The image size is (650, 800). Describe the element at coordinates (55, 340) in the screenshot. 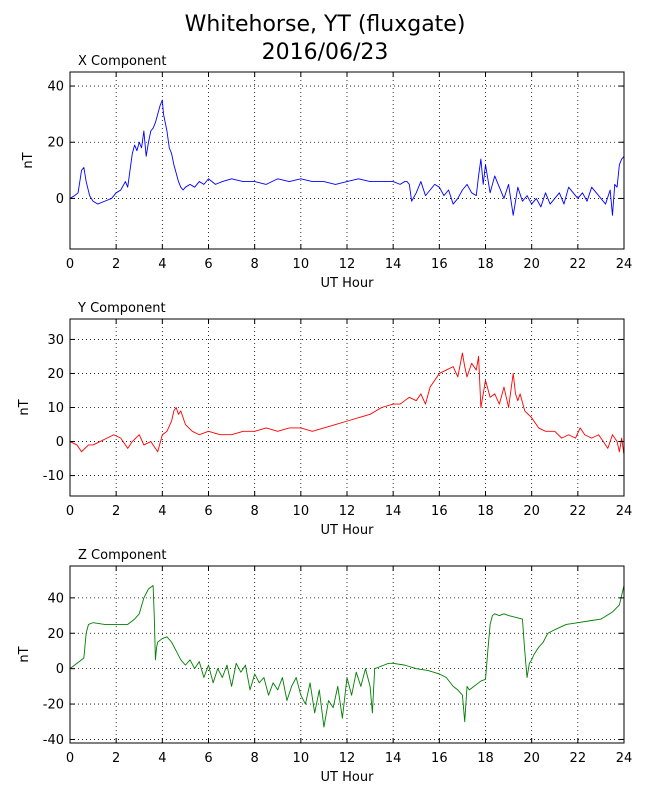

I see `y-tick-label: 30` at that location.